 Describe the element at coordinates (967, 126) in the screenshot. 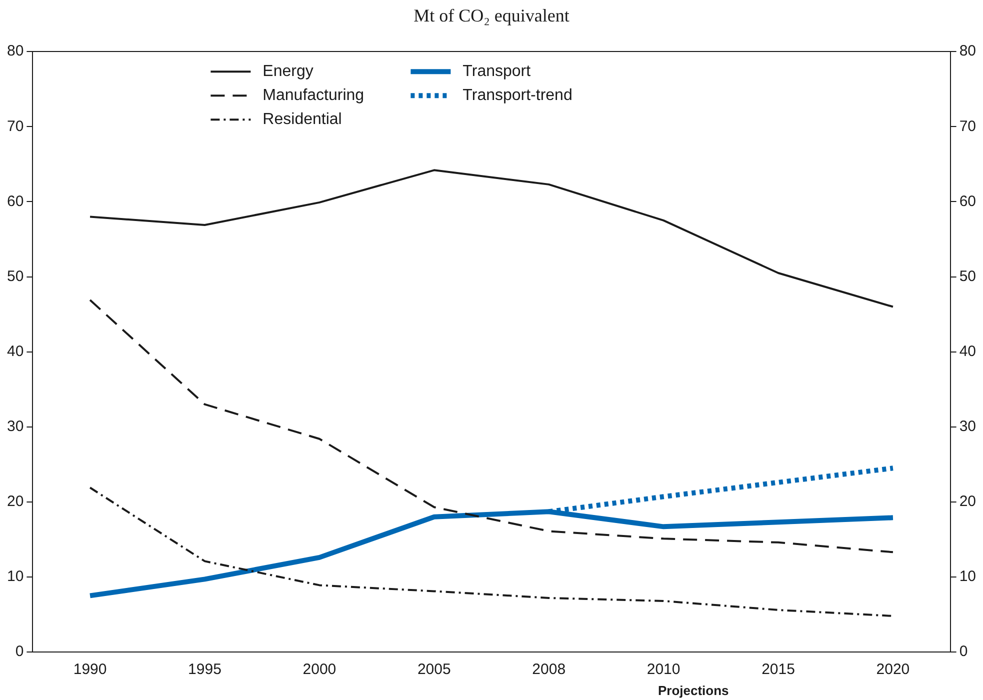

I see `y2-tick-label: 70` at that location.